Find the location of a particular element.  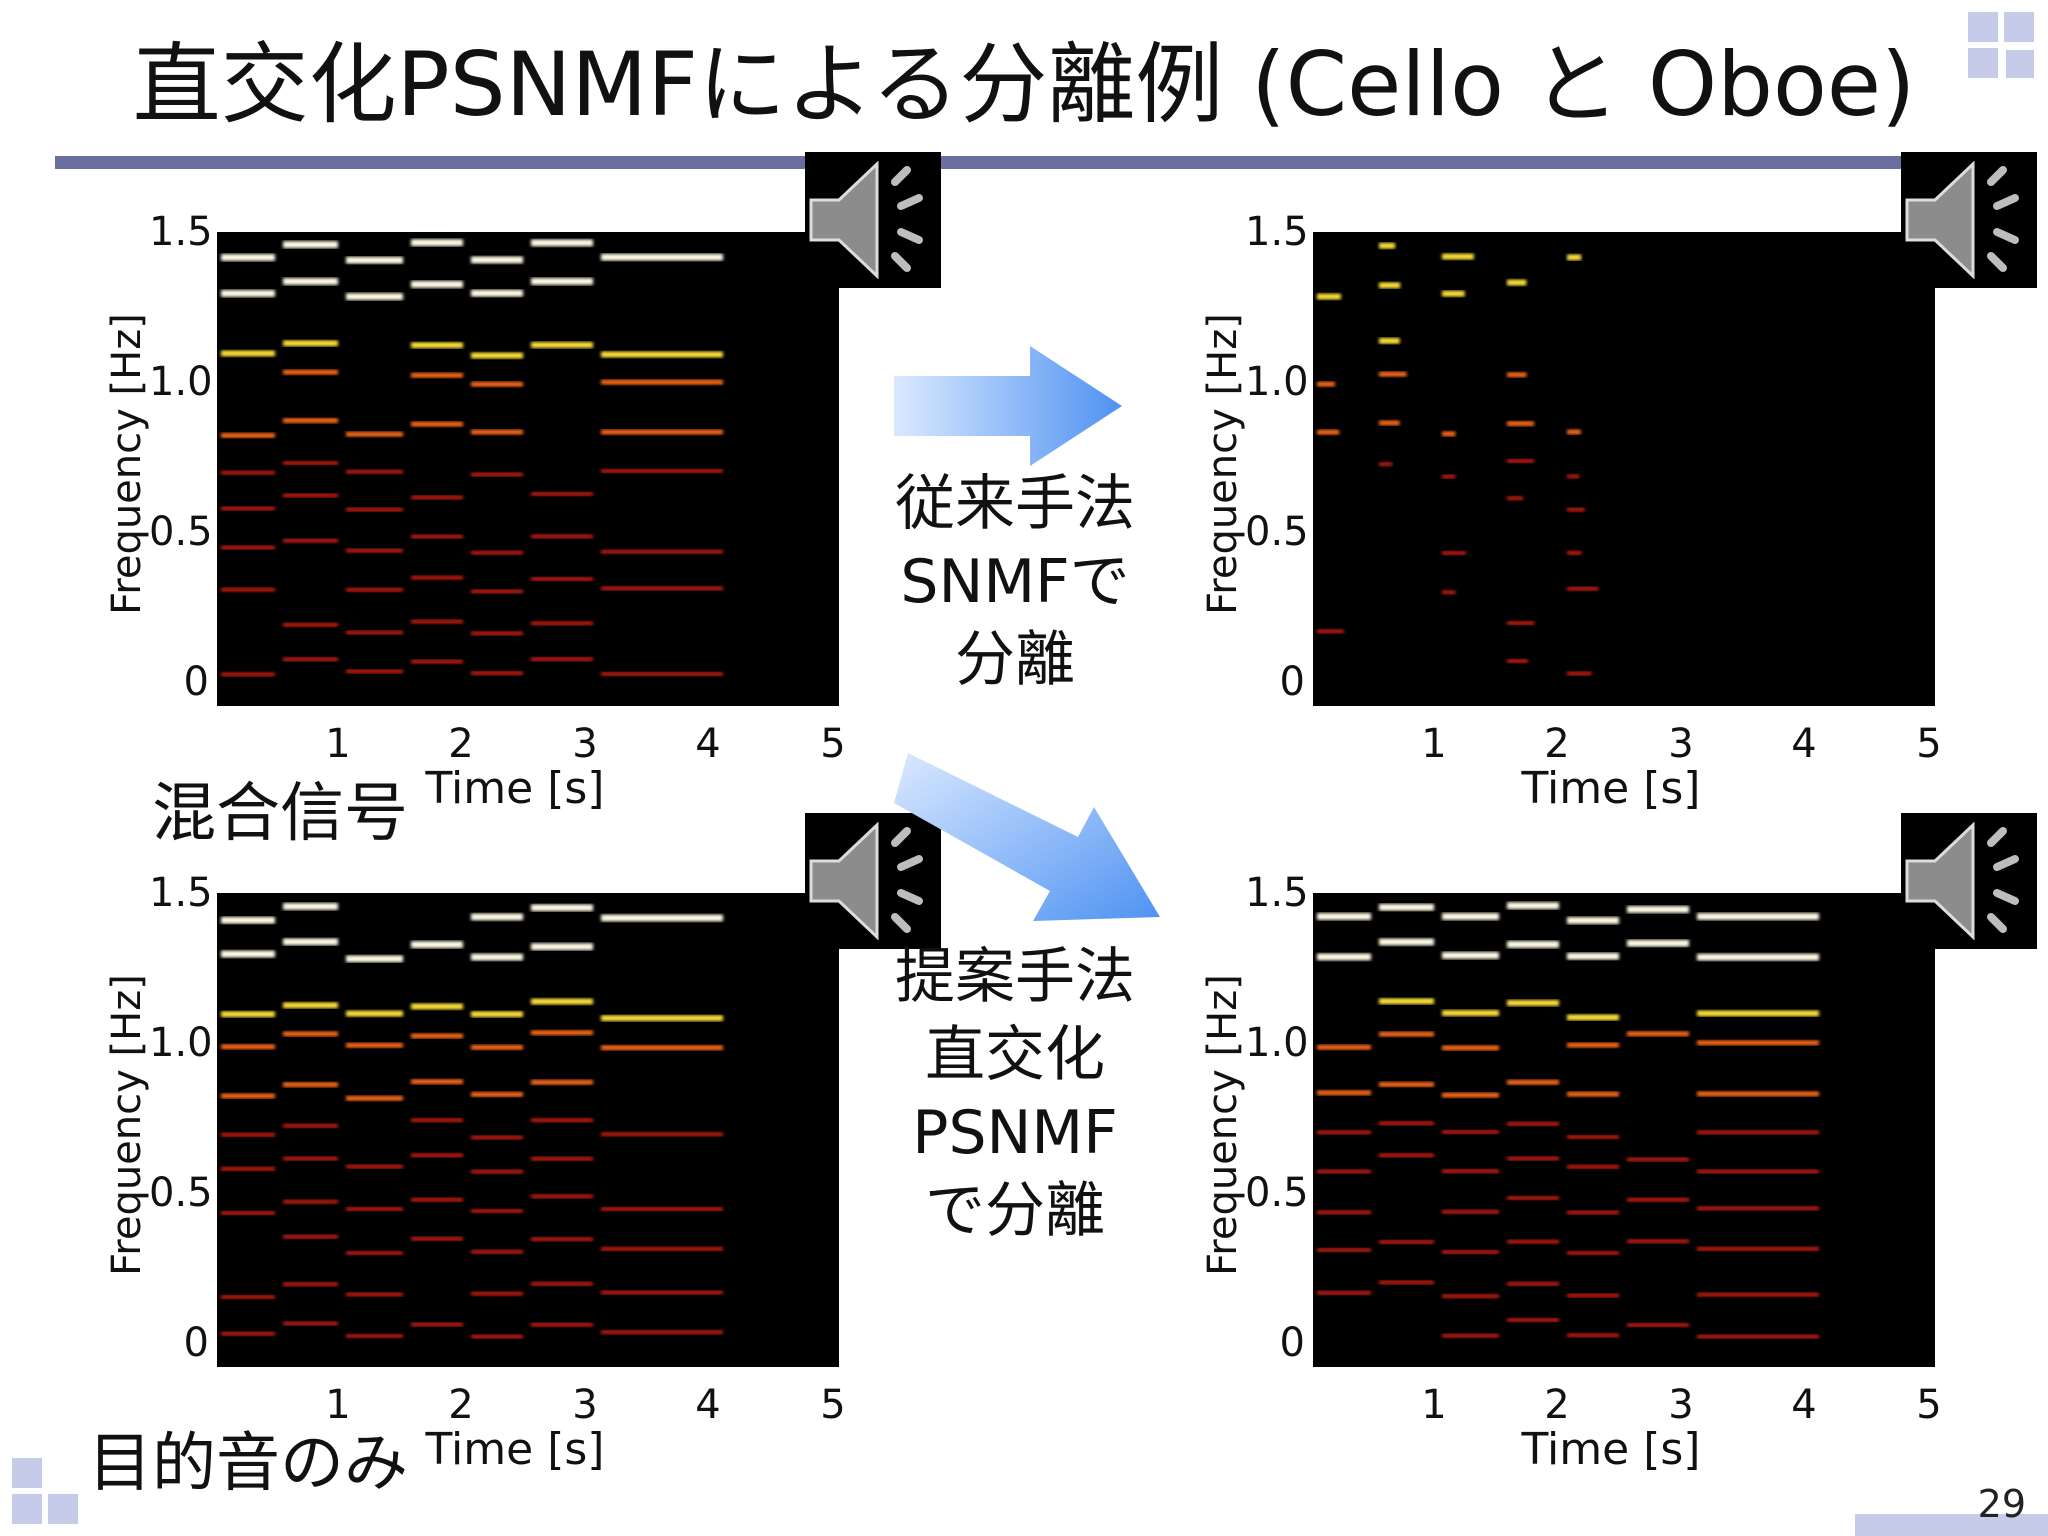

slide-title: 直交化PSNMFによる分離例 (Cello と Oboe) is located at coordinates (1024, 84).